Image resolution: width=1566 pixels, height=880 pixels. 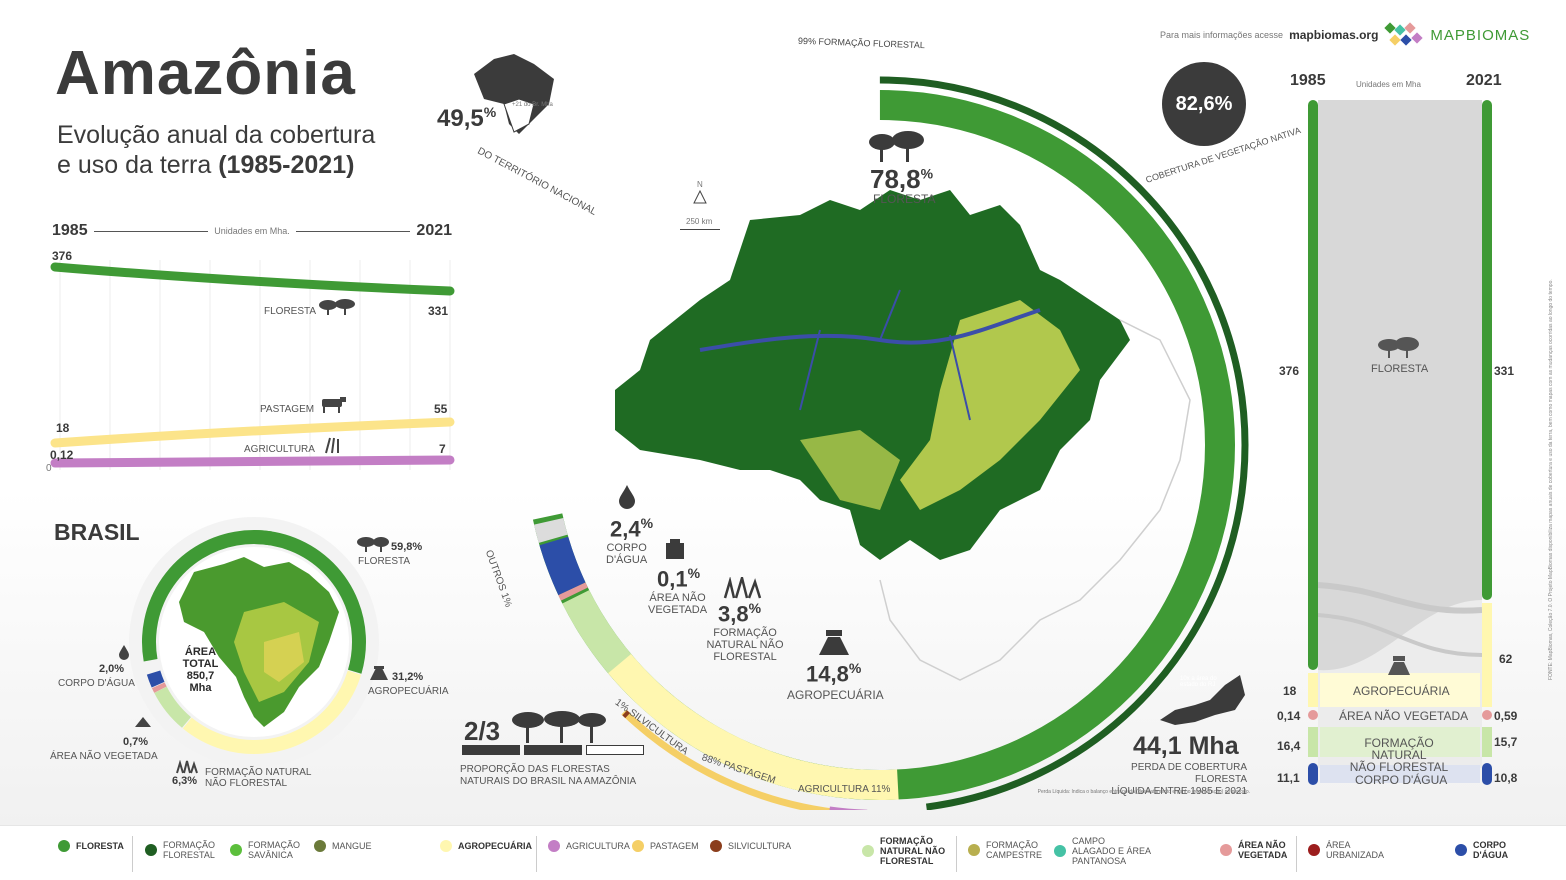 What do you see at coordinates (677, 598) in the screenshot?
I see `center-nonveg-label-1: ÁREA NÃO` at bounding box center [677, 598].